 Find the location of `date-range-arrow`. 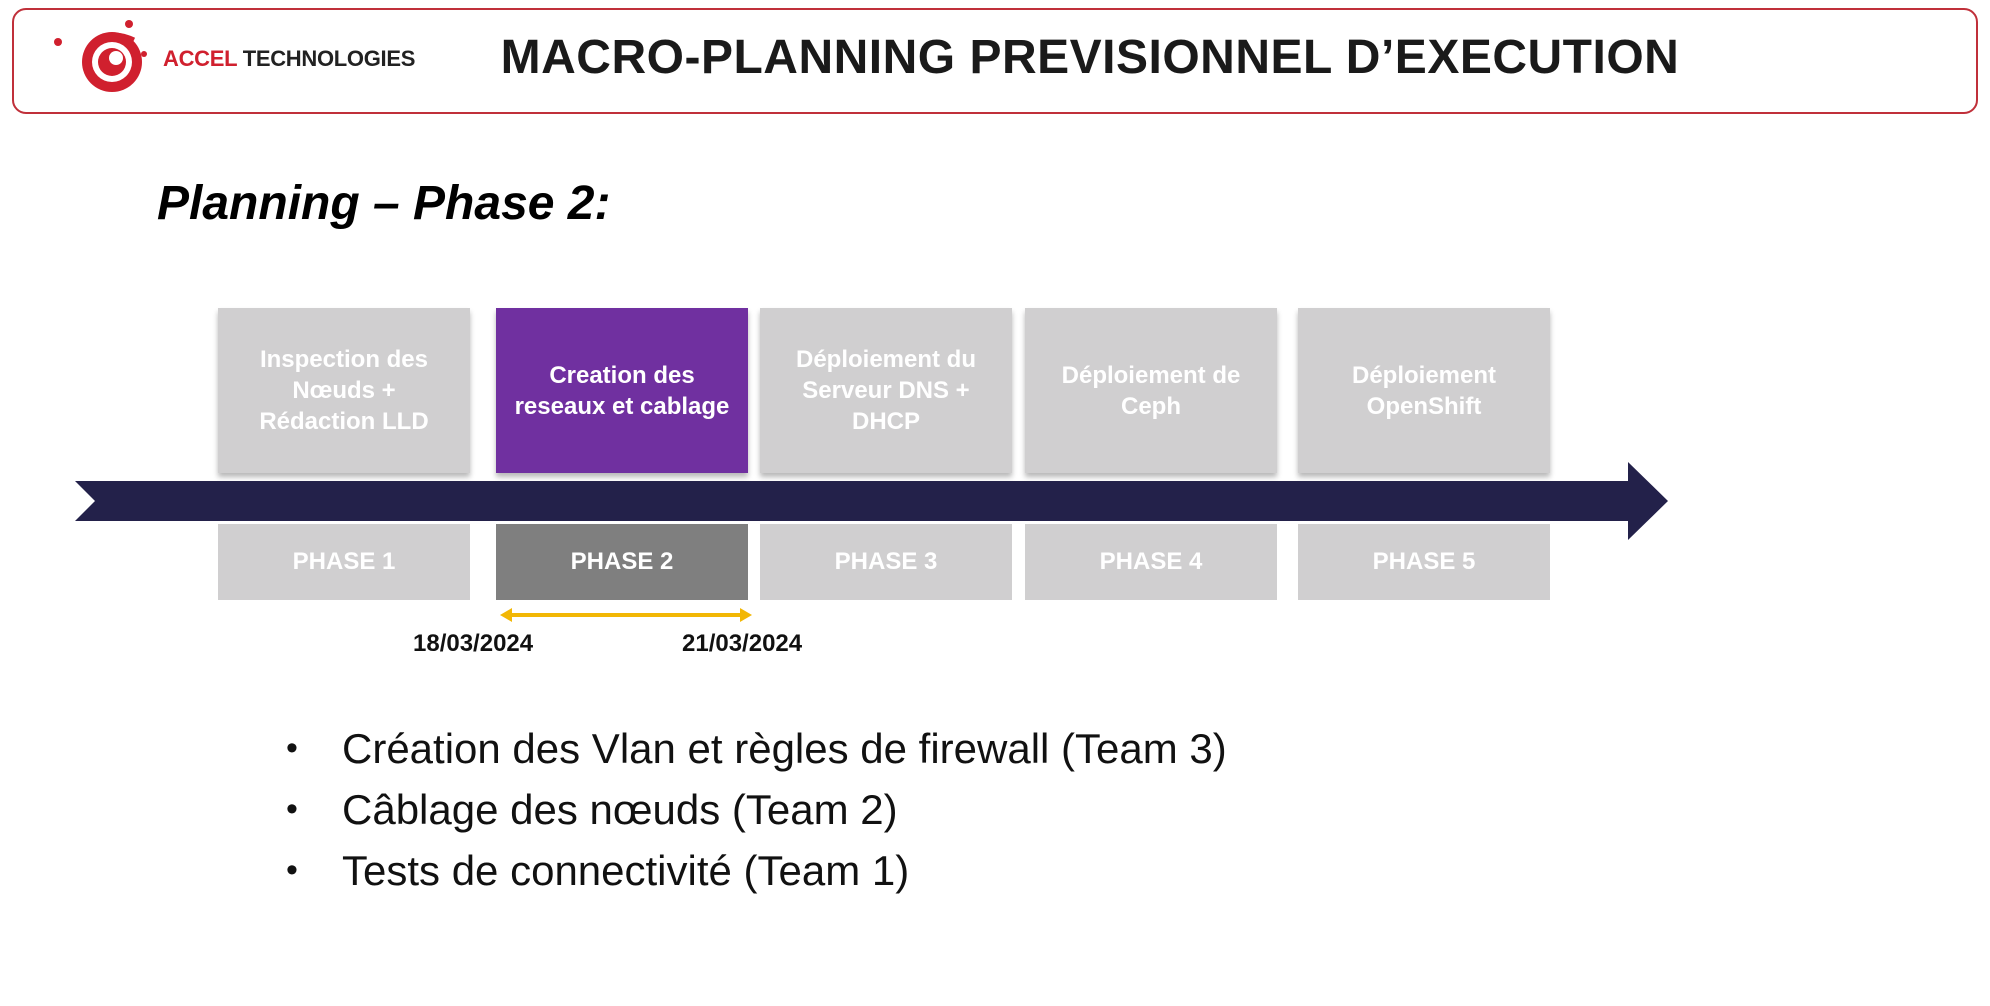

date-range-arrow is located at coordinates (626, 615).